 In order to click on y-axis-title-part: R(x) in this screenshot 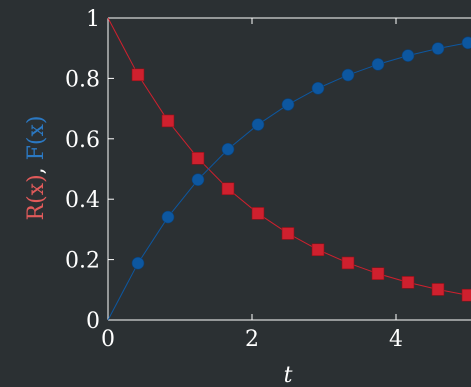, I will do `click(36, 197)`.